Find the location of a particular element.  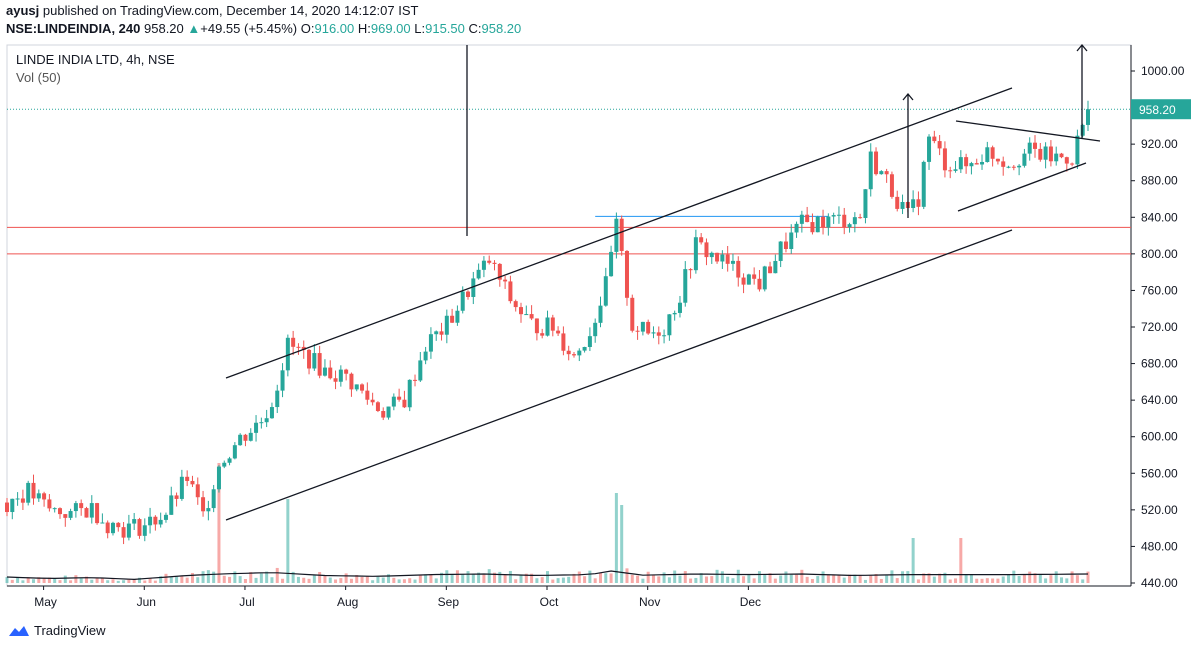

y-tick-label: 920.00 is located at coordinates (1159, 144).